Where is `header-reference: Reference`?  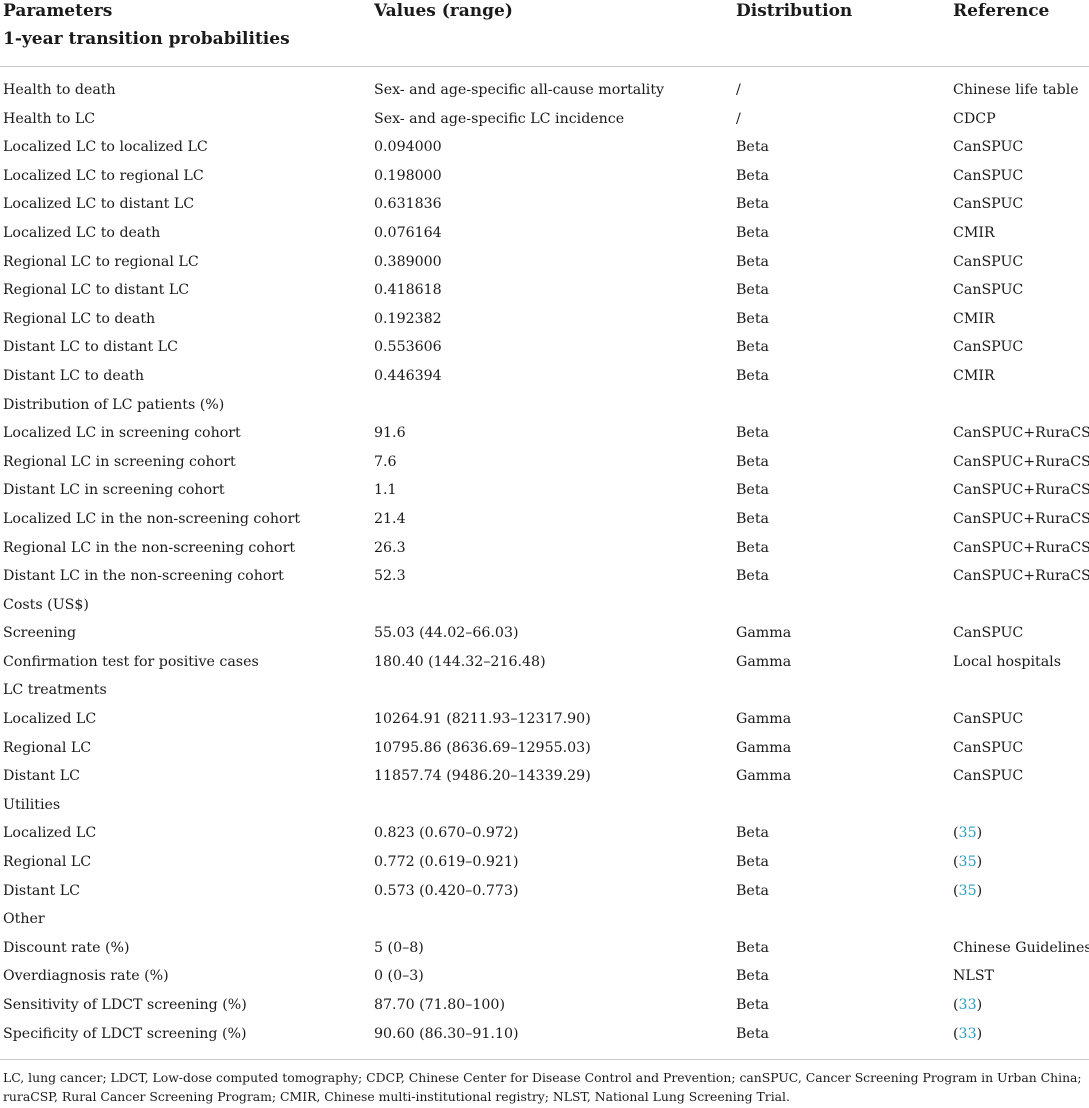
header-reference: Reference is located at coordinates (1001, 11).